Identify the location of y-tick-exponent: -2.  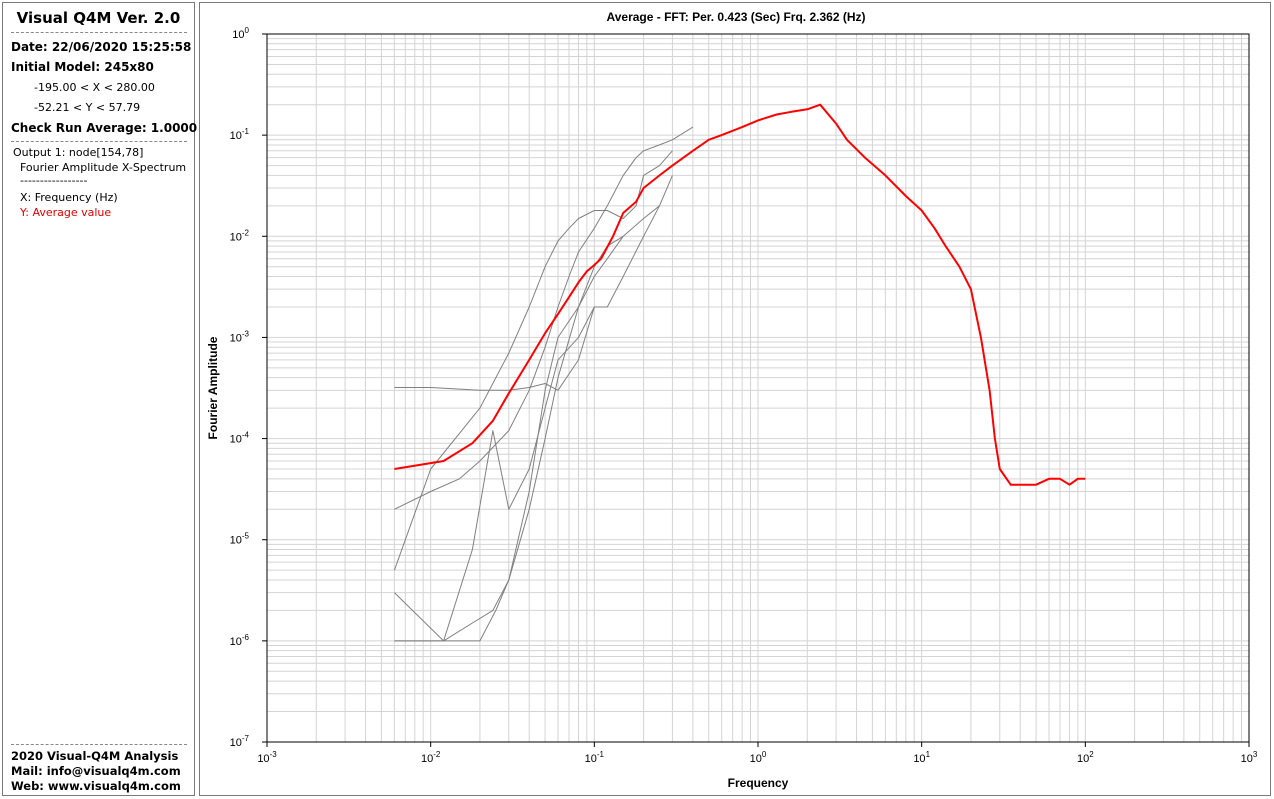
(246, 232).